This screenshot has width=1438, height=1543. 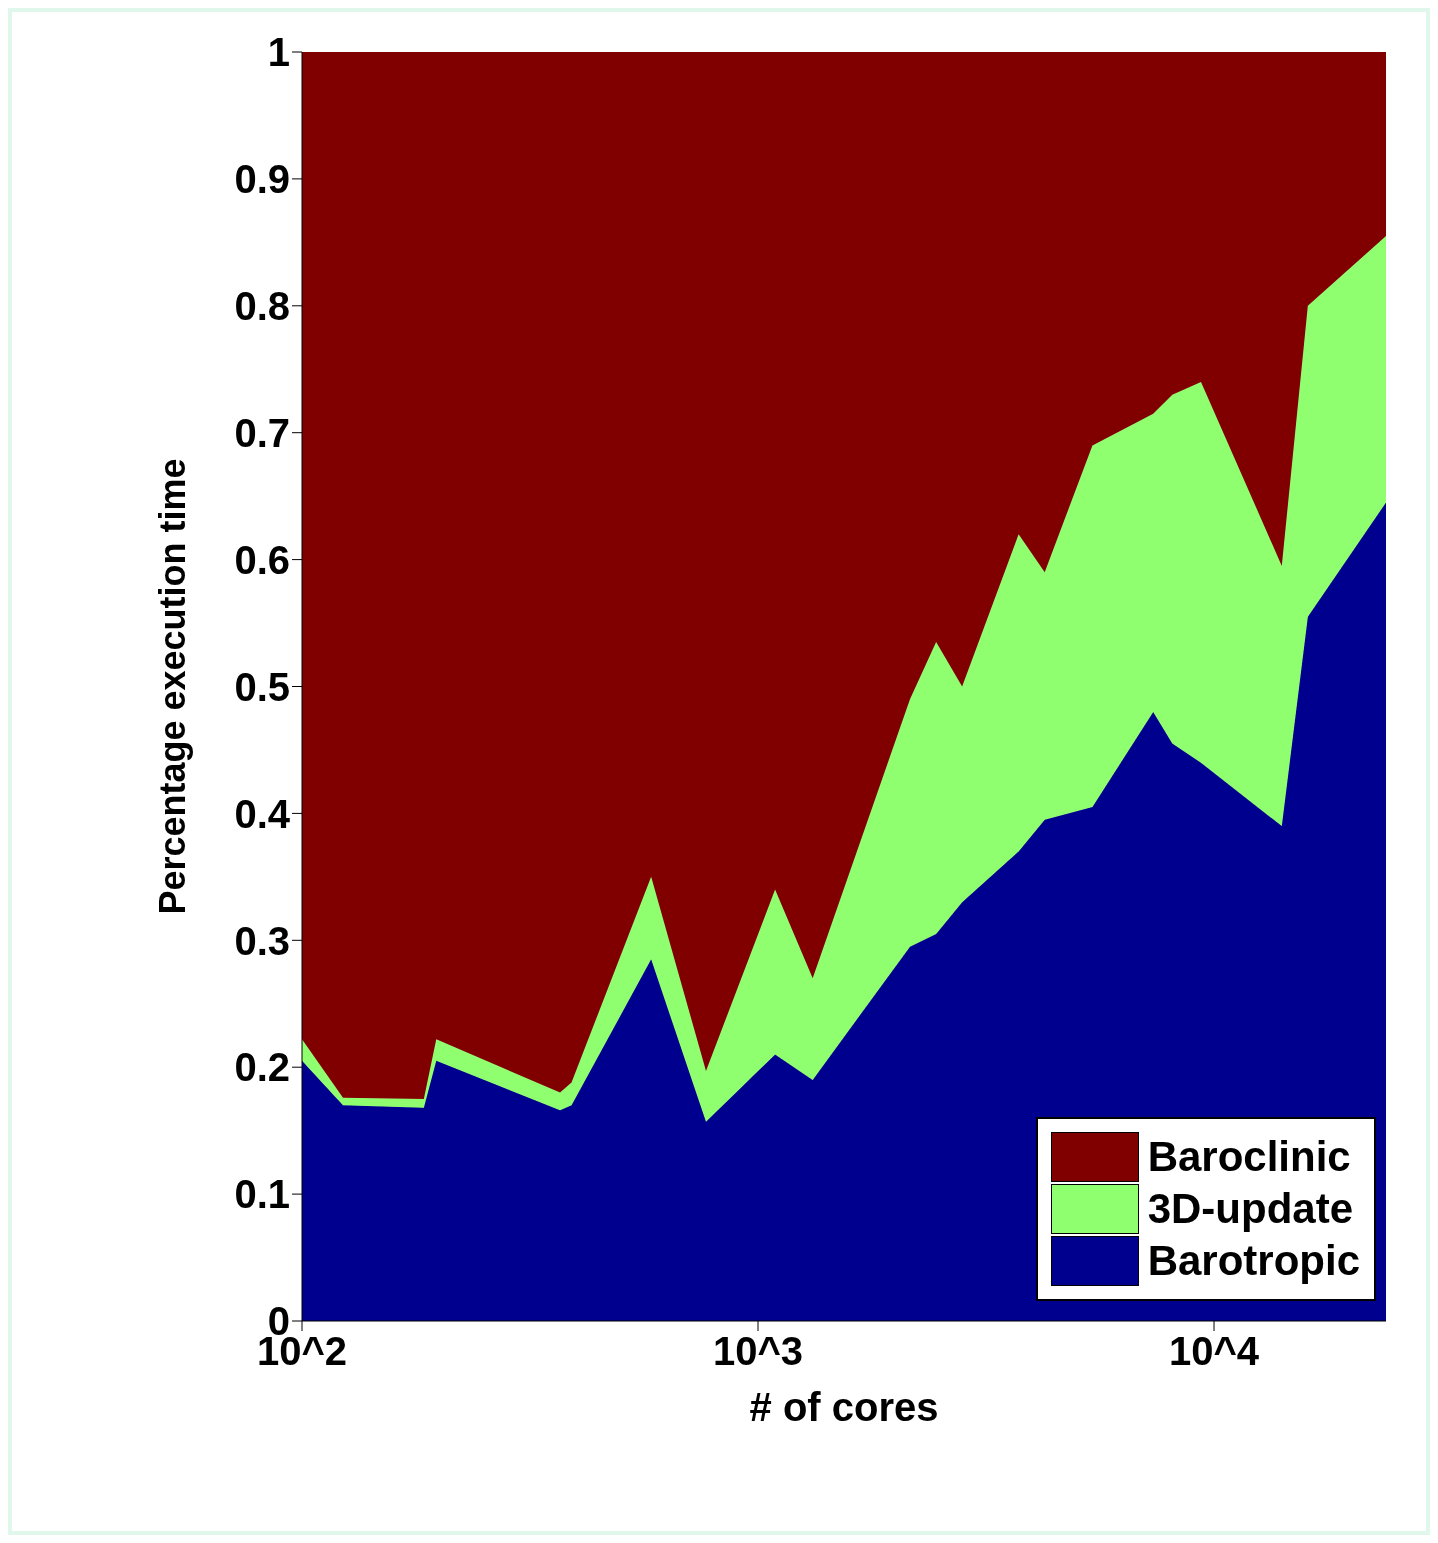 What do you see at coordinates (758, 1351) in the screenshot?
I see `x-tick-label: 10^3` at bounding box center [758, 1351].